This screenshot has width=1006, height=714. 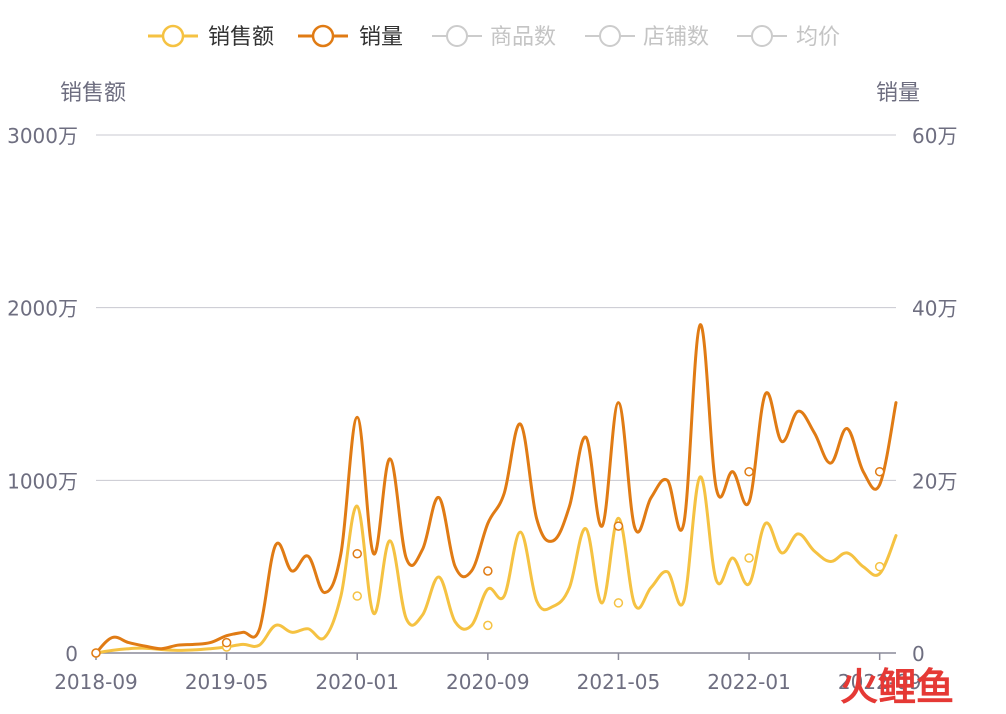 What do you see at coordinates (523, 37) in the screenshot?
I see `legend-product-count-label: 商品数` at bounding box center [523, 37].